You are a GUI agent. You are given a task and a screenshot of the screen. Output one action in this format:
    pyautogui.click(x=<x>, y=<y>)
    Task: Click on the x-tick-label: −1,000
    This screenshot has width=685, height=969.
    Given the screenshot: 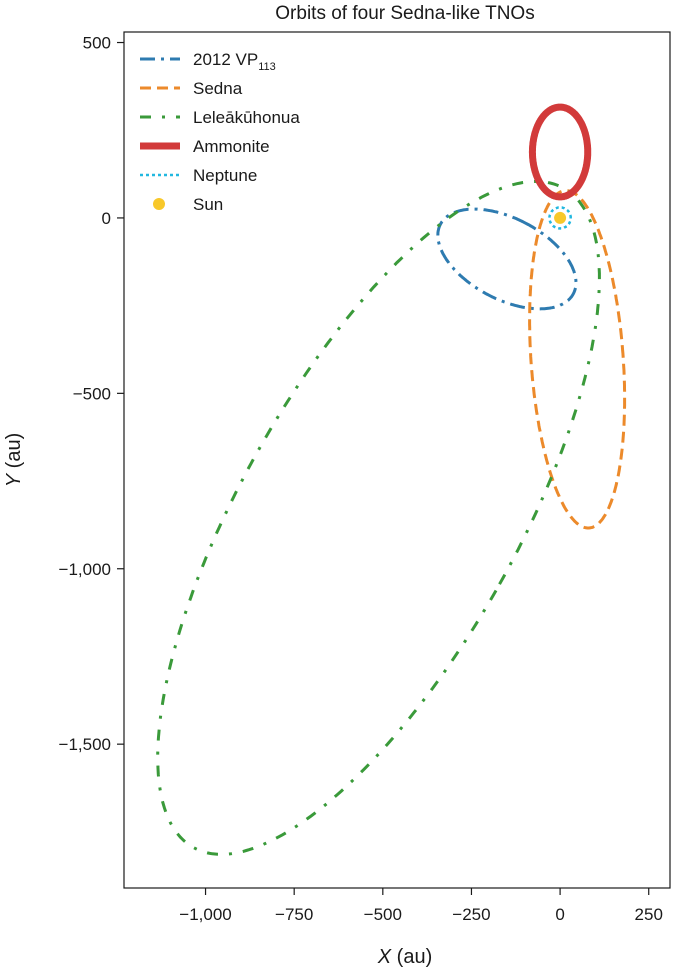 What is the action you would take?
    pyautogui.click(x=205, y=914)
    